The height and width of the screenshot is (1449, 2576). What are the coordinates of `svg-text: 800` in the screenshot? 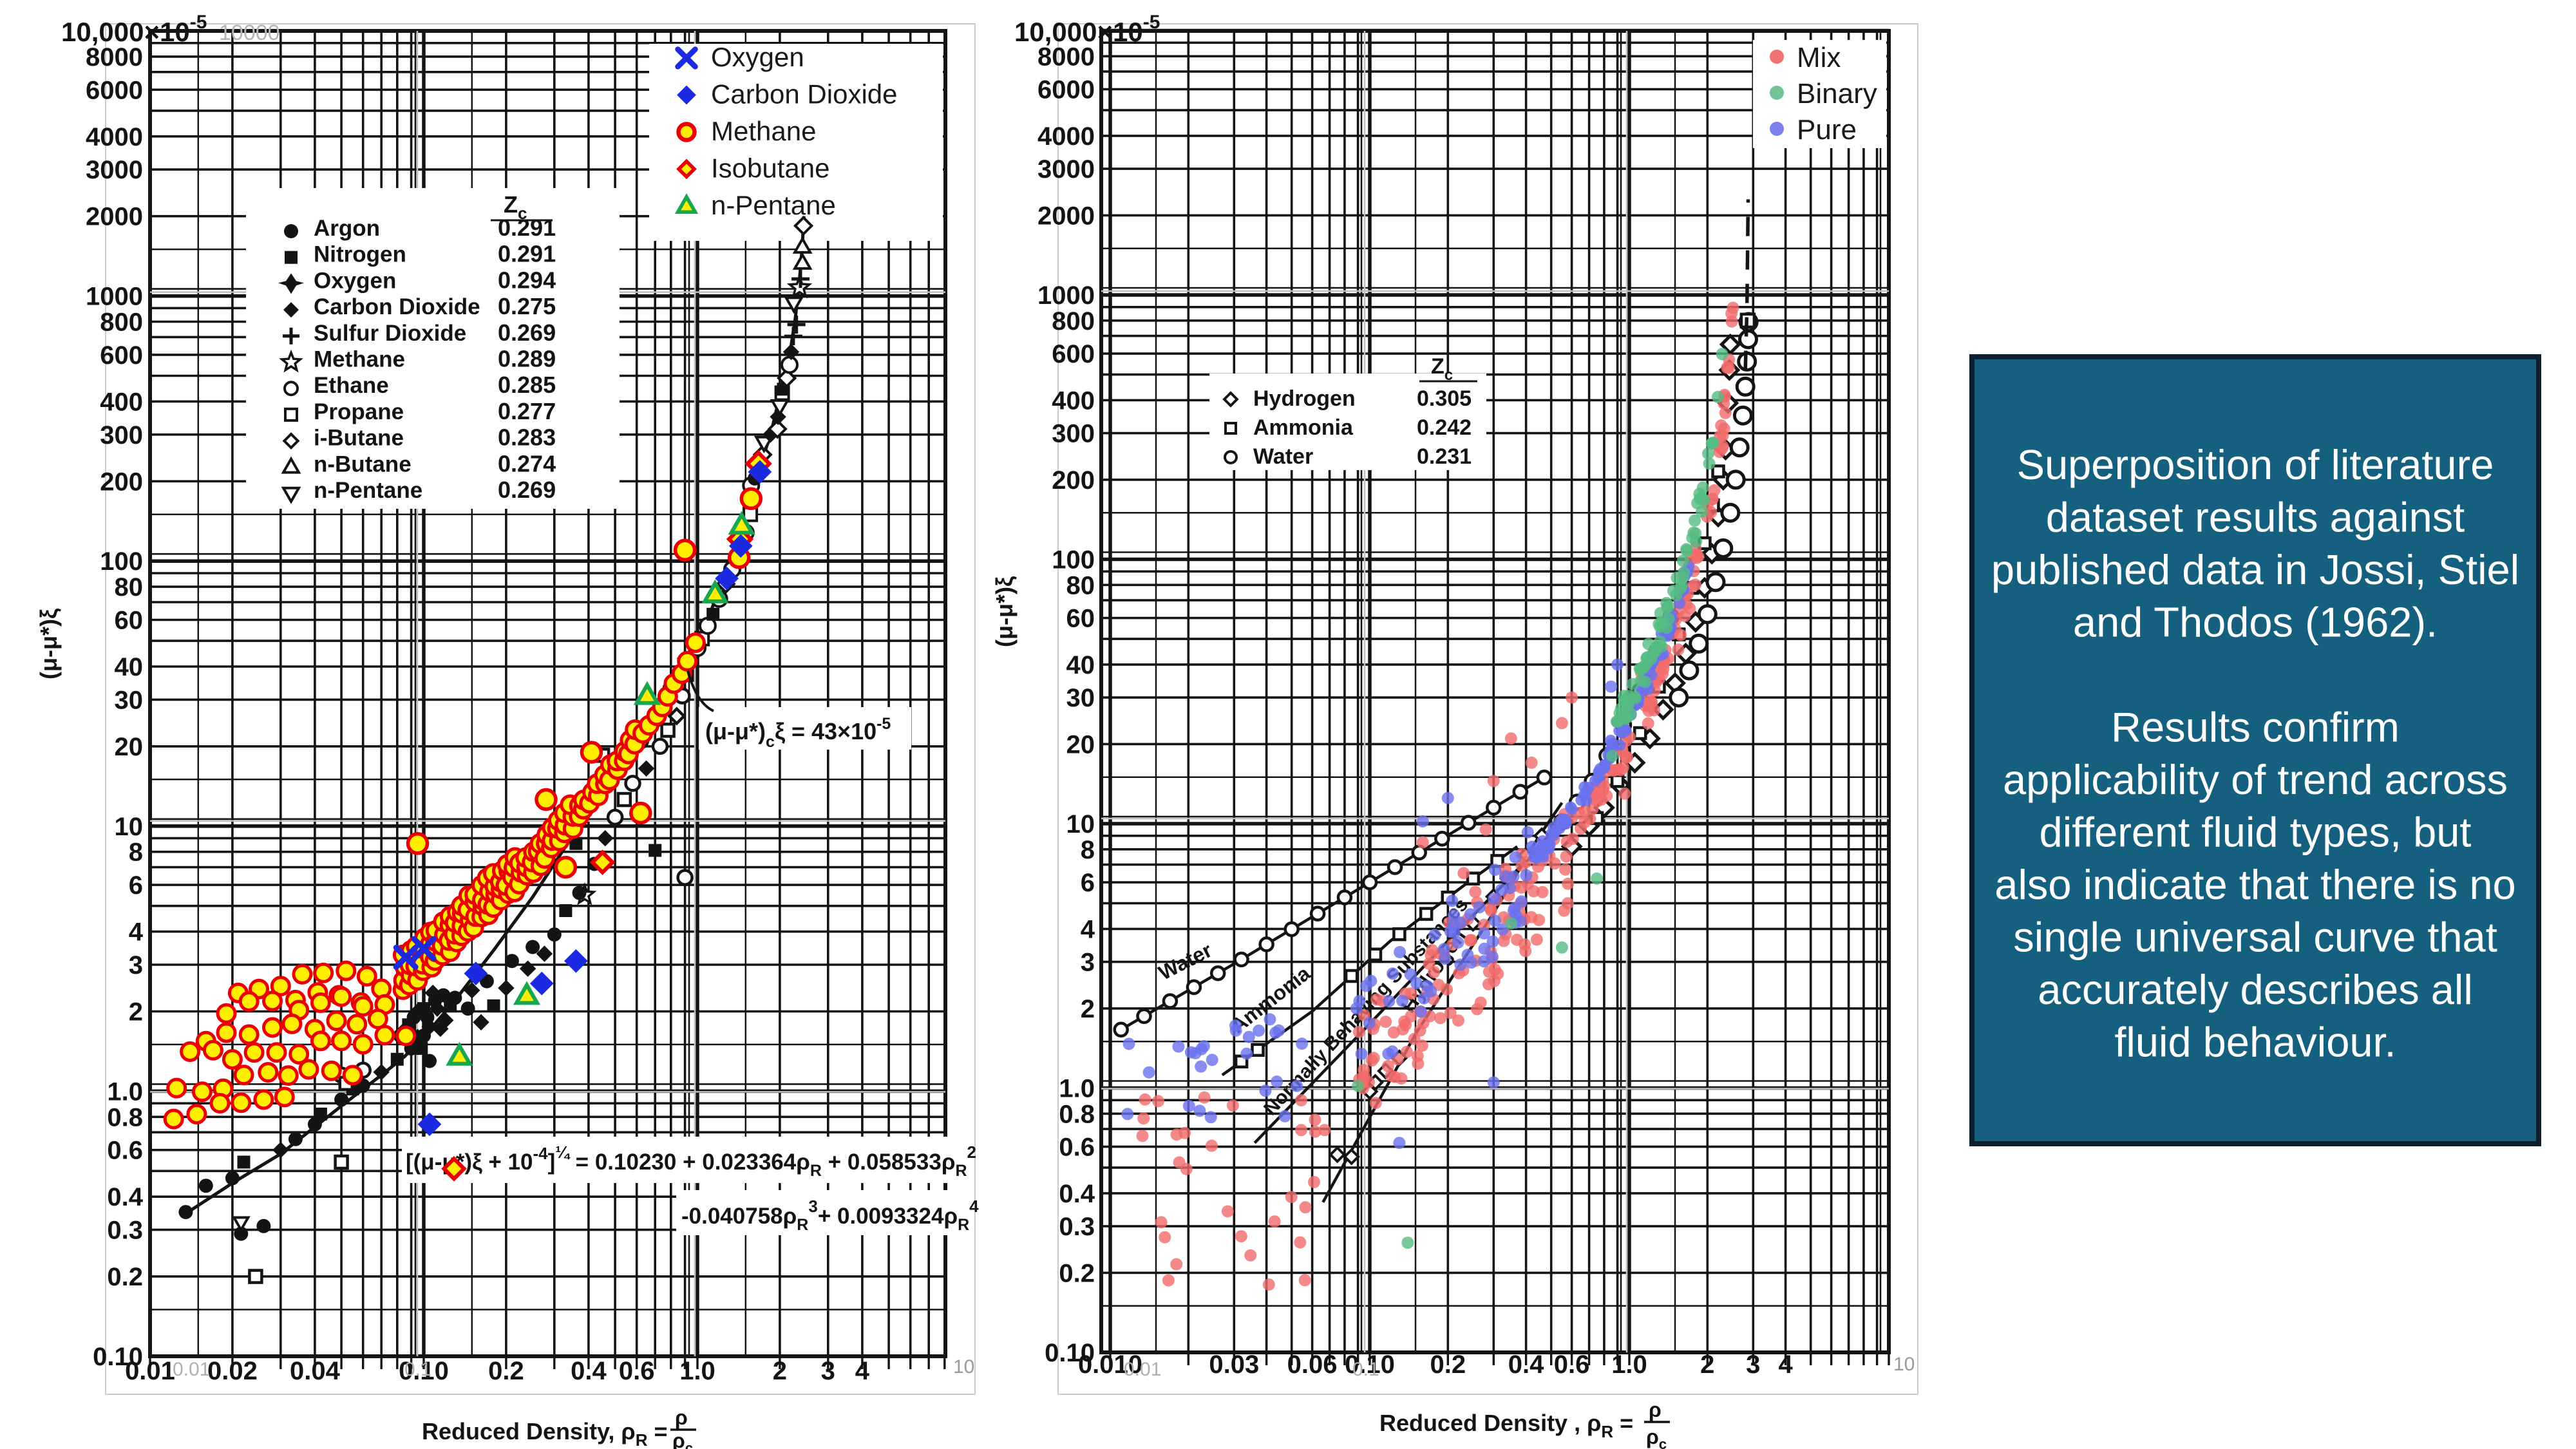 It's located at (121, 322).